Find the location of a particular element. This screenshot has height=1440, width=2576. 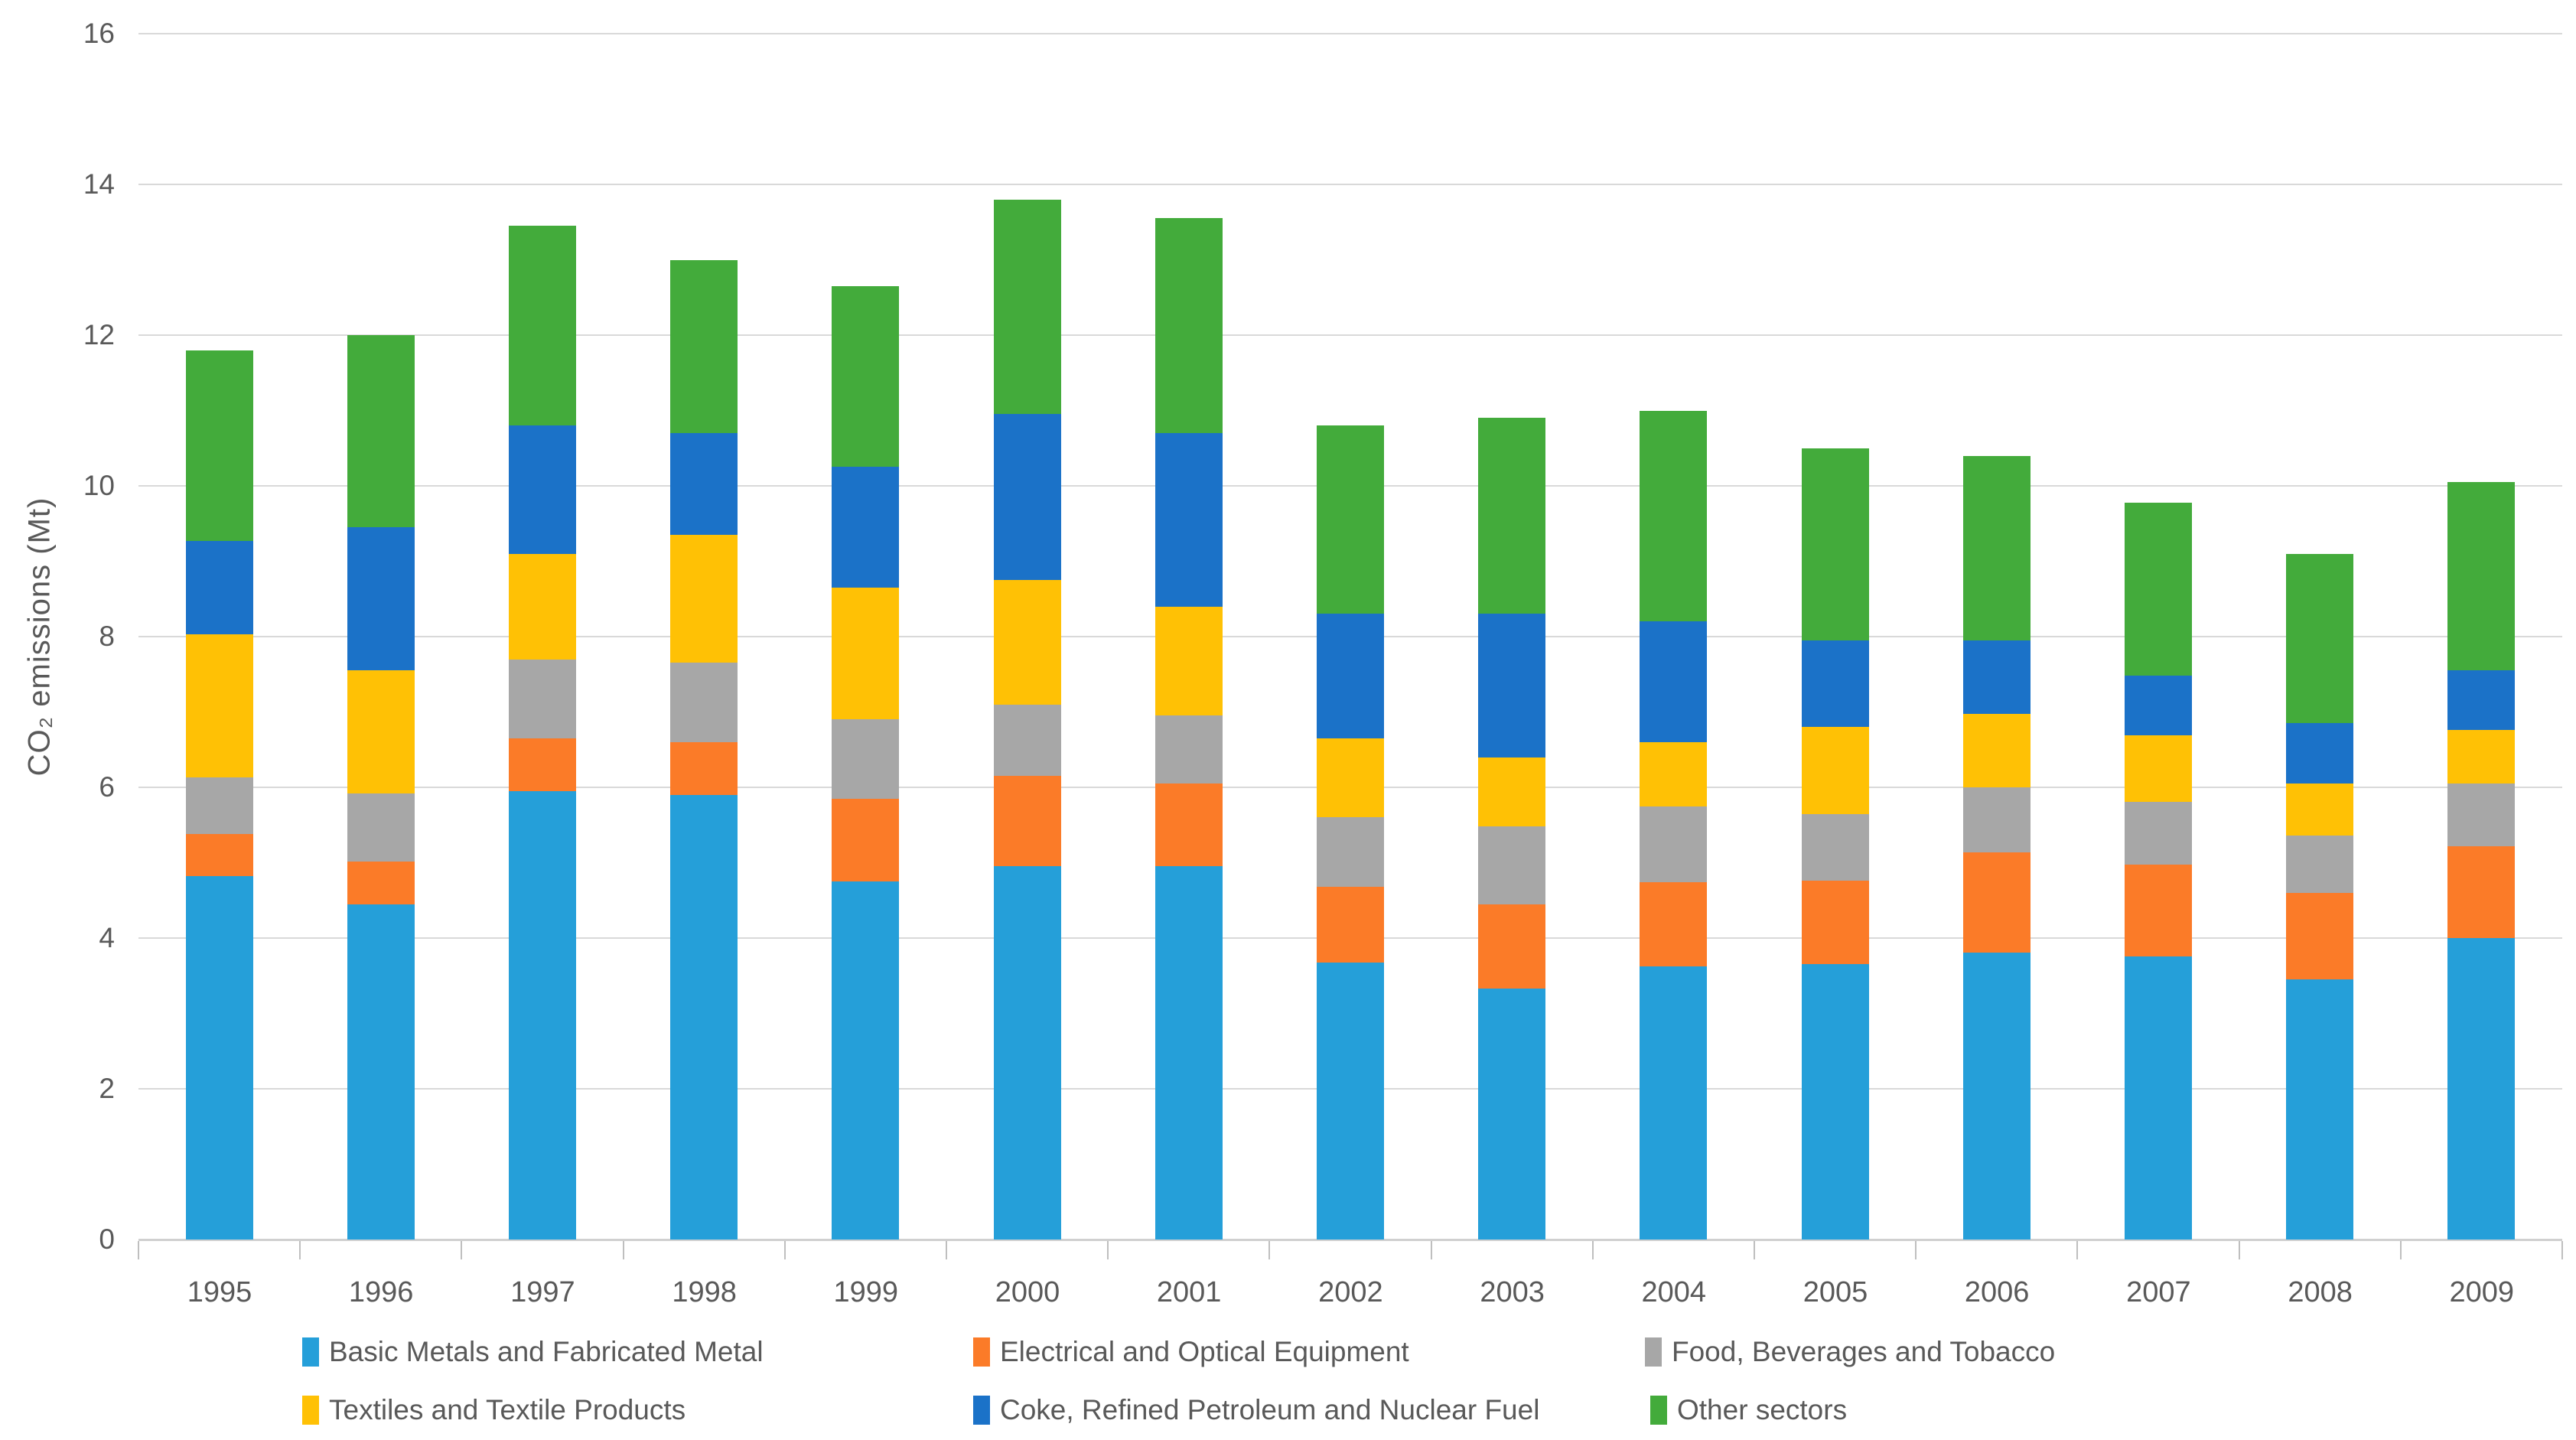

bar-segment-2005-electrical-and-optical-equipment is located at coordinates (1835, 923).